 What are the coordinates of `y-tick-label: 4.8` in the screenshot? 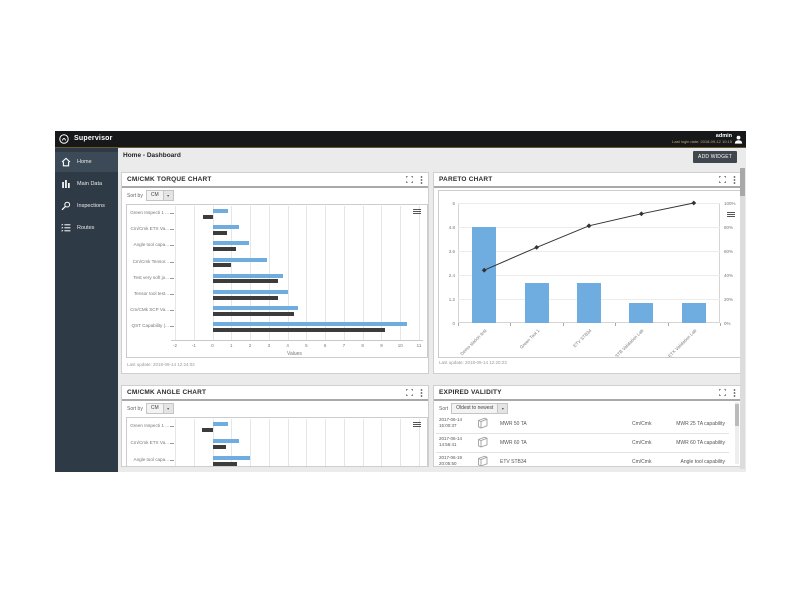 It's located at (451, 227).